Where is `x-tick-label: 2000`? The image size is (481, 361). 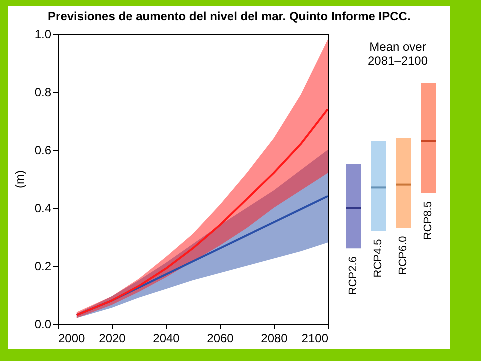 x-tick-label: 2000 is located at coordinates (72, 339).